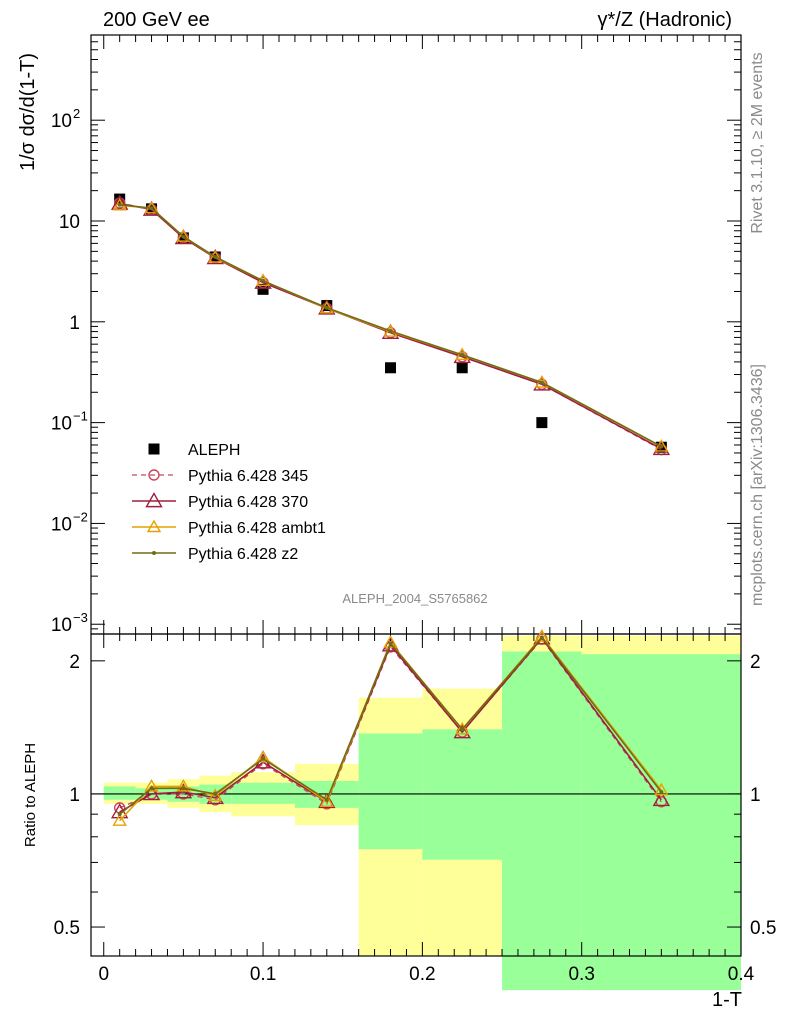 This screenshot has width=786, height=1024. What do you see at coordinates (581, 974) in the screenshot?
I see `x-tick-label: 0.3` at bounding box center [581, 974].